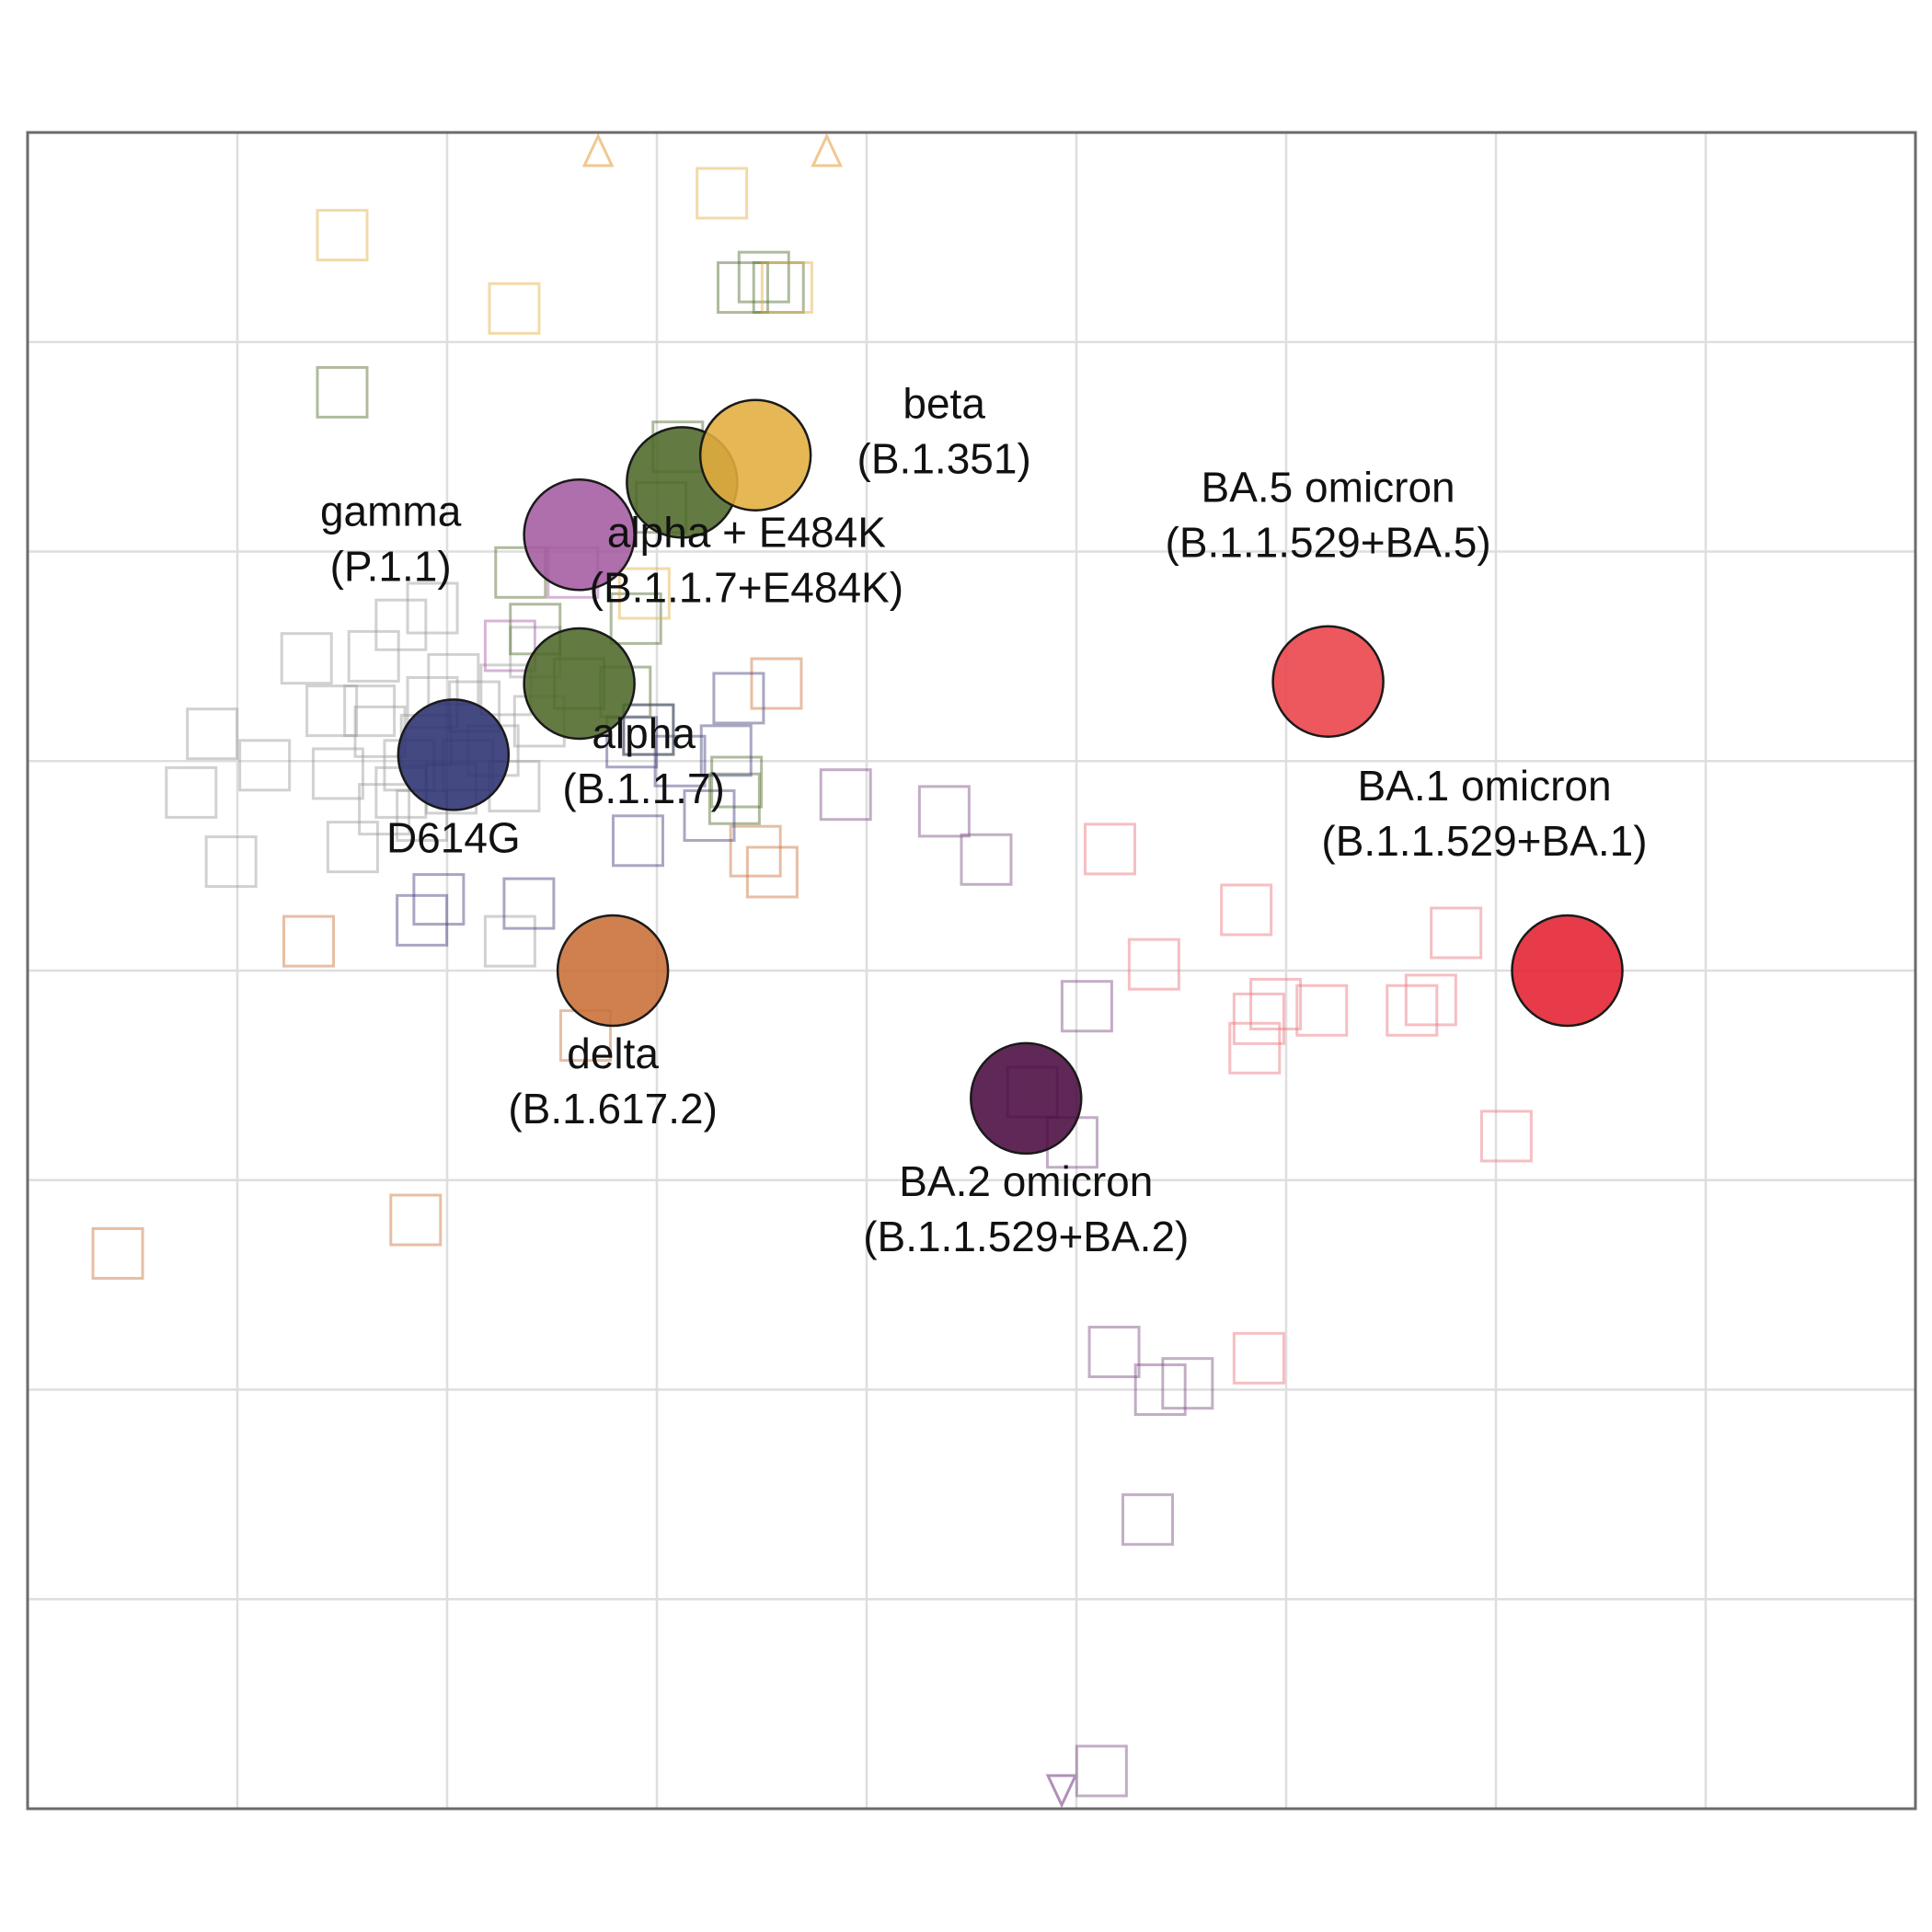  Describe the element at coordinates (944, 431) in the screenshot. I see `antigen-label: beta (B.1.351)` at that location.